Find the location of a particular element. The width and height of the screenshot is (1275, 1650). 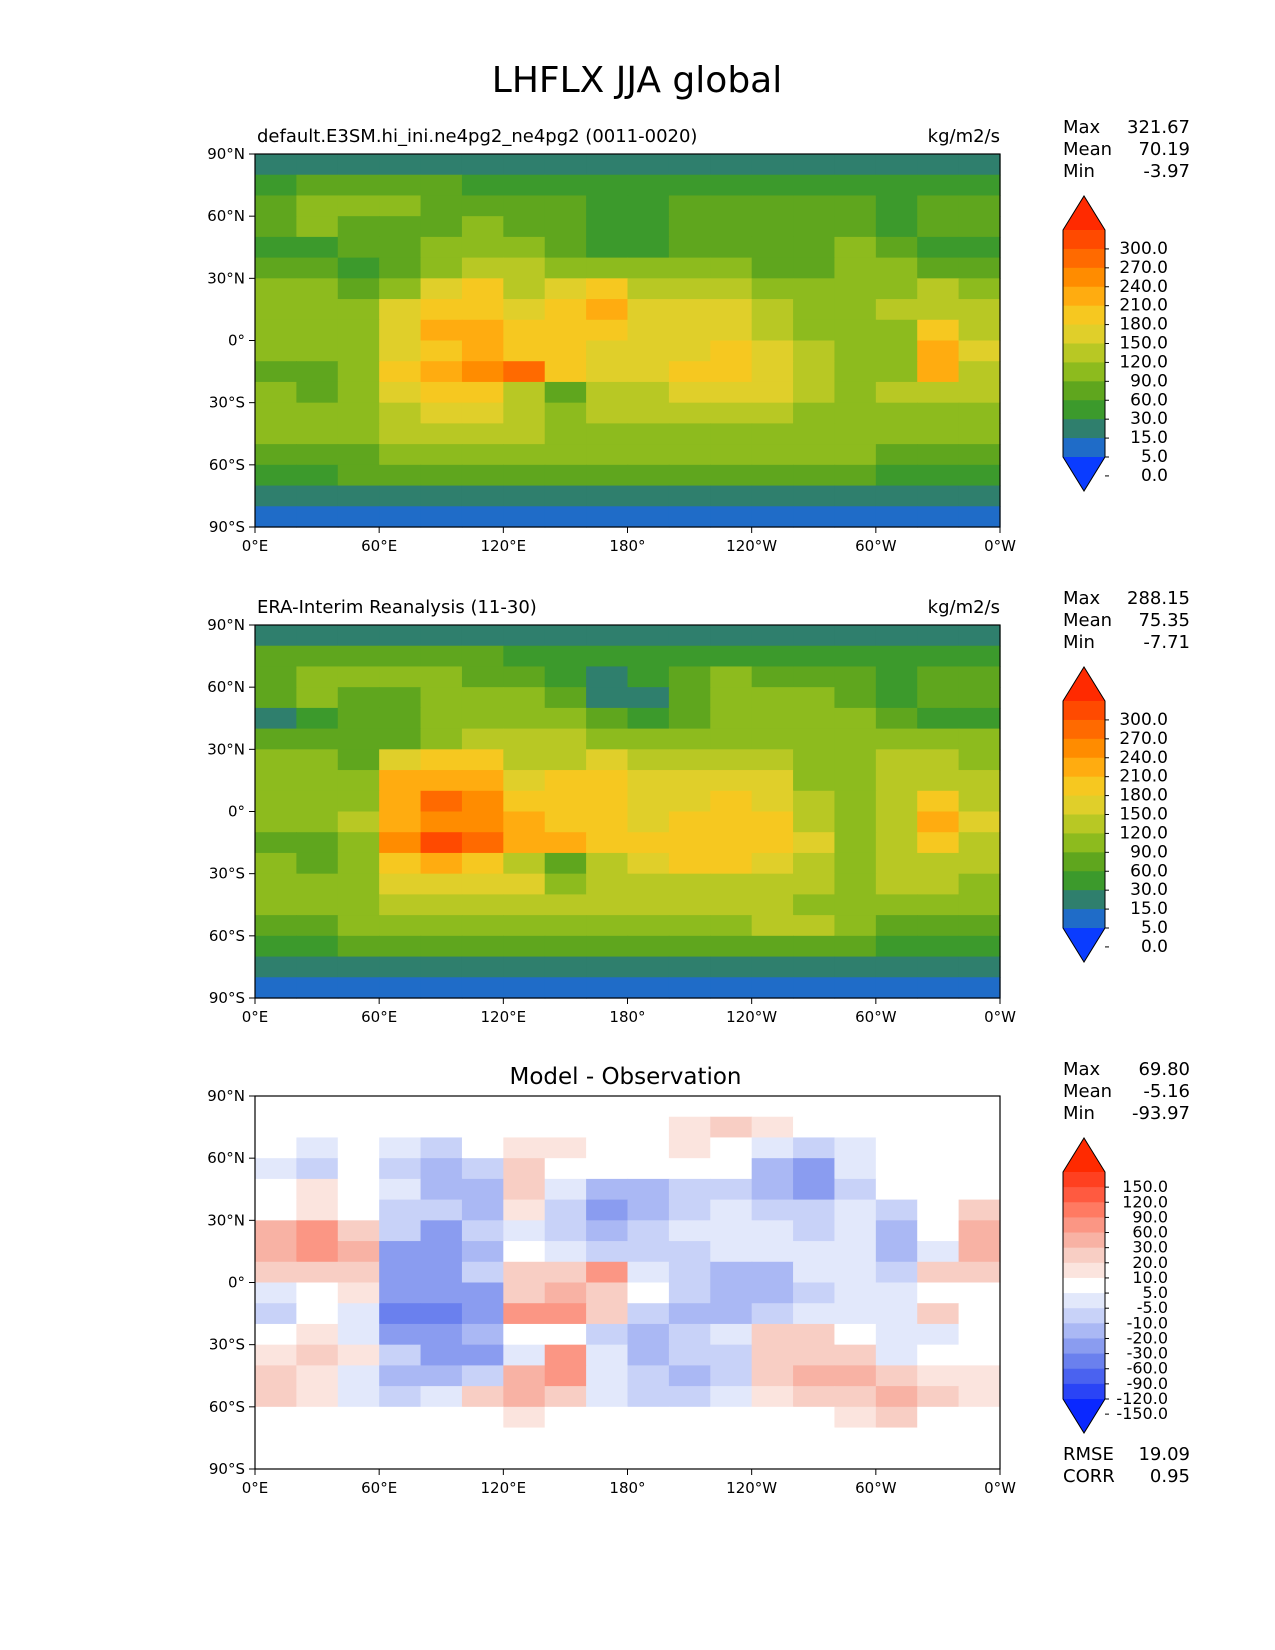

colorbar-label: 0.0 is located at coordinates (1154, 476).